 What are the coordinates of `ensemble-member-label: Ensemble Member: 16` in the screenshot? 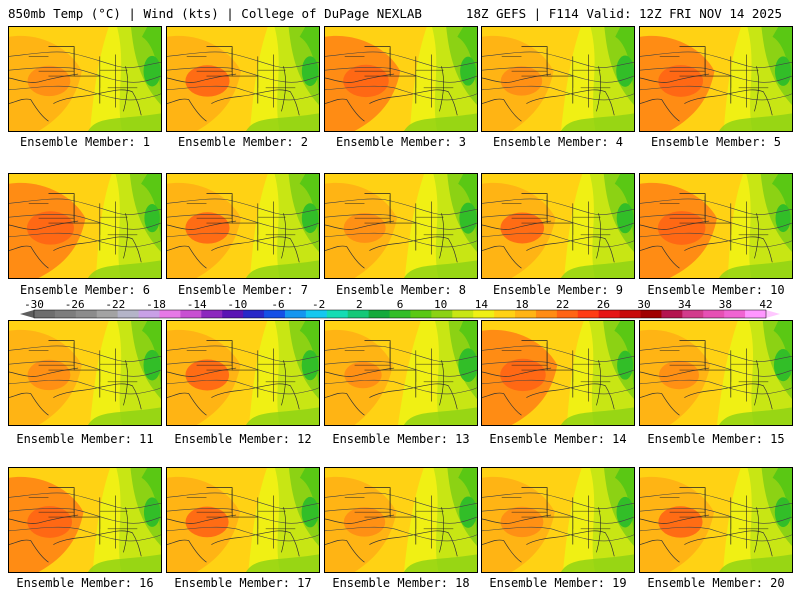 It's located at (85, 583).